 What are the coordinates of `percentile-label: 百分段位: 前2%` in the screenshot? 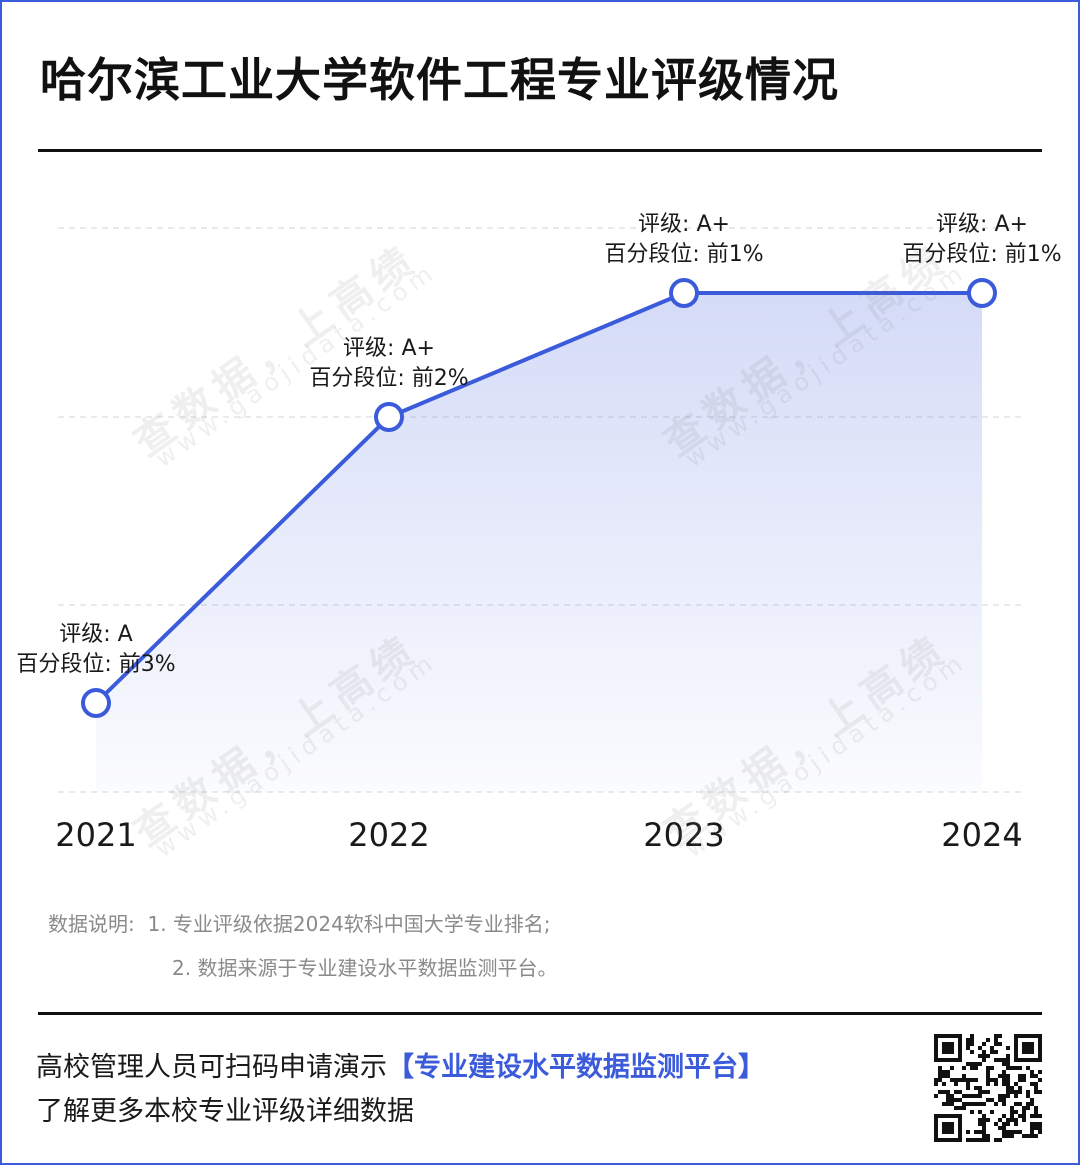 It's located at (388, 378).